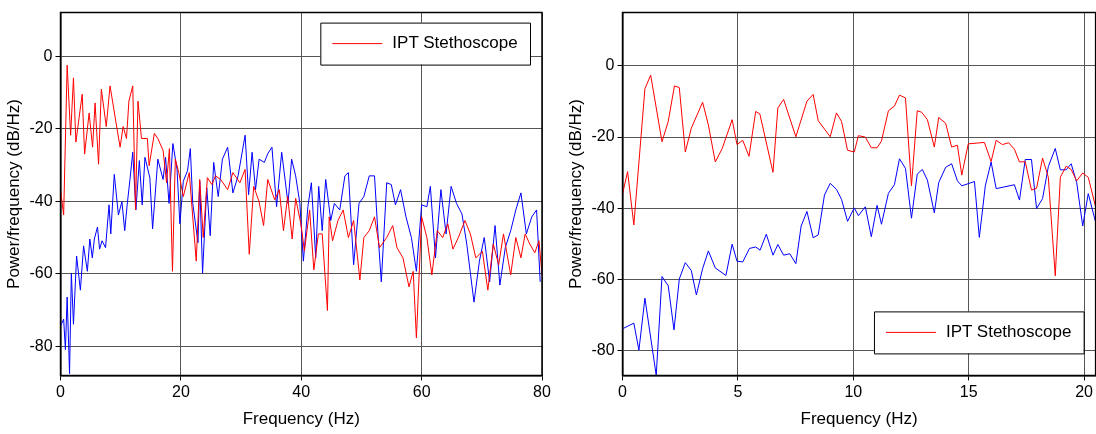 This screenshot has width=1096, height=434. I want to click on x-tick-label: 40, so click(301, 392).